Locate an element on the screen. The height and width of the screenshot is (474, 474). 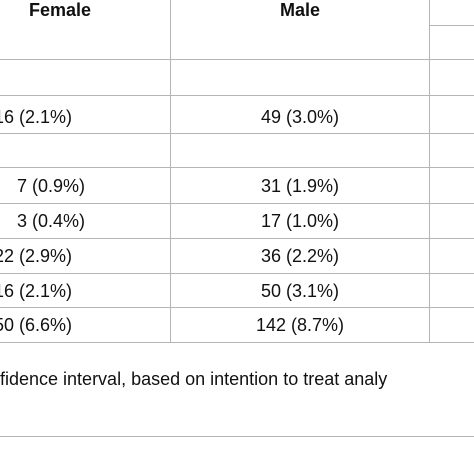
male-cell: 50 (3.1%) is located at coordinates (300, 291).